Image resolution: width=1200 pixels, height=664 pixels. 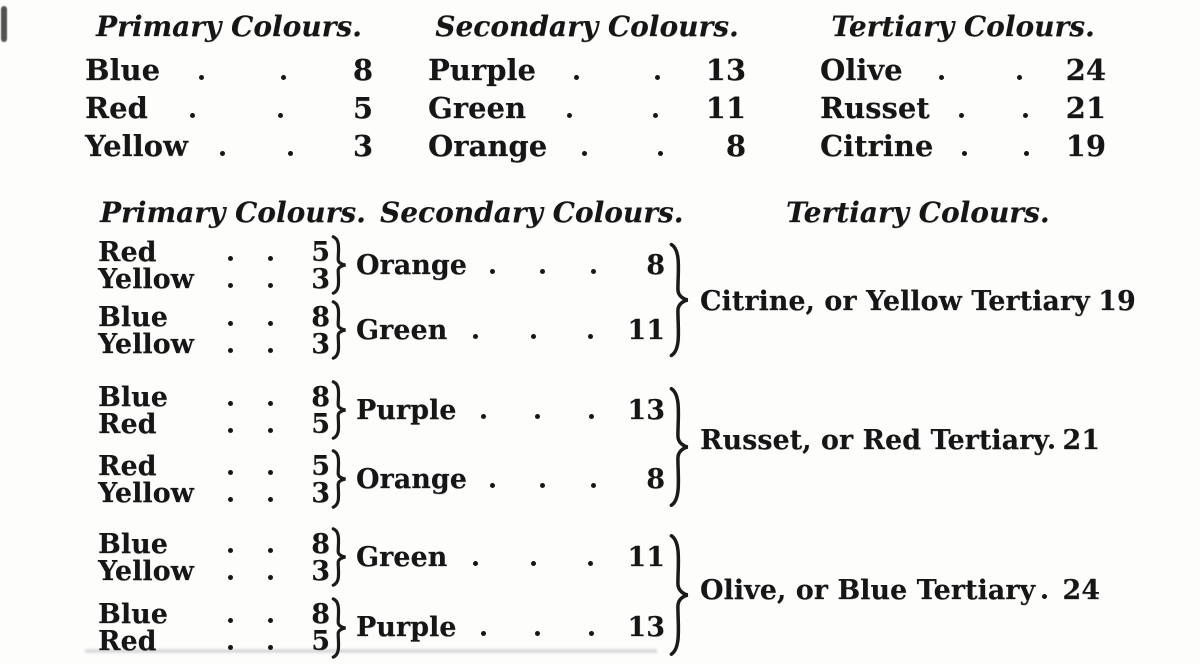 What do you see at coordinates (918, 212) in the screenshot?
I see `detail-header-tertiary: Tertiary Colours.` at bounding box center [918, 212].